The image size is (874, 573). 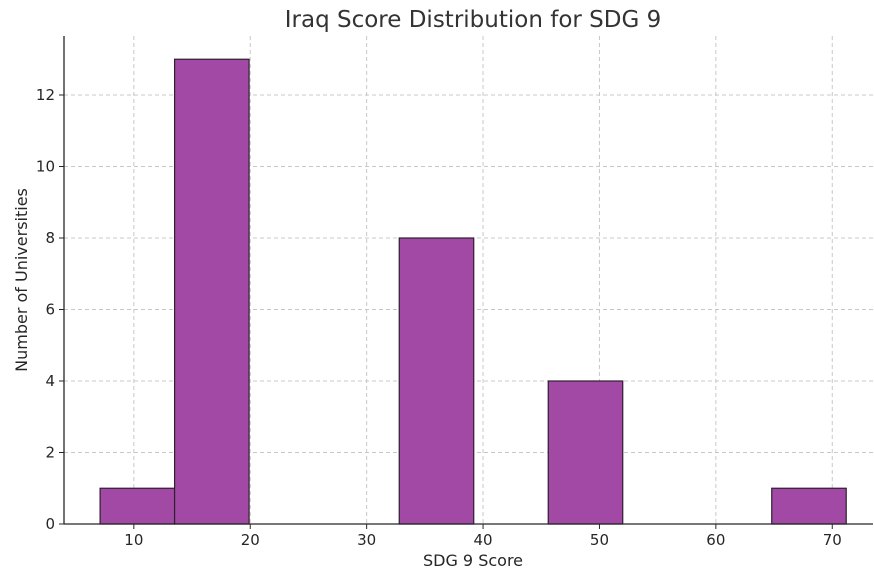 I want to click on y-tick-label: 10, so click(x=45, y=166).